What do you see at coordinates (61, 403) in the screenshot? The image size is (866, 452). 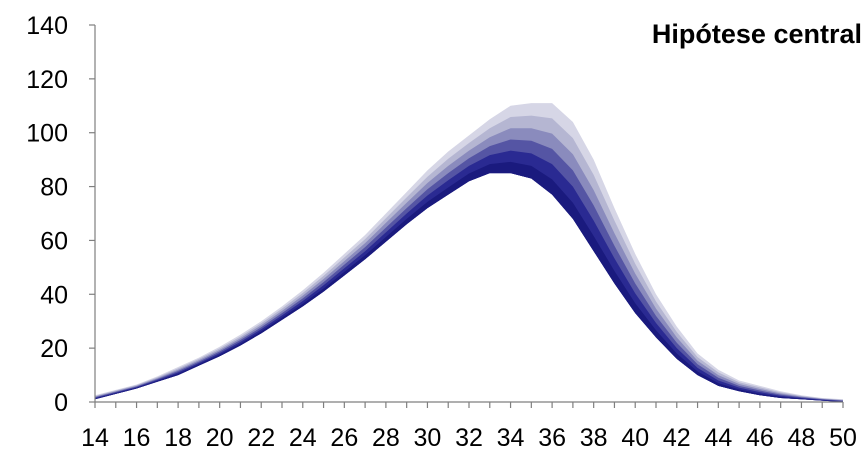 I see `y-tick-label: 0` at bounding box center [61, 403].